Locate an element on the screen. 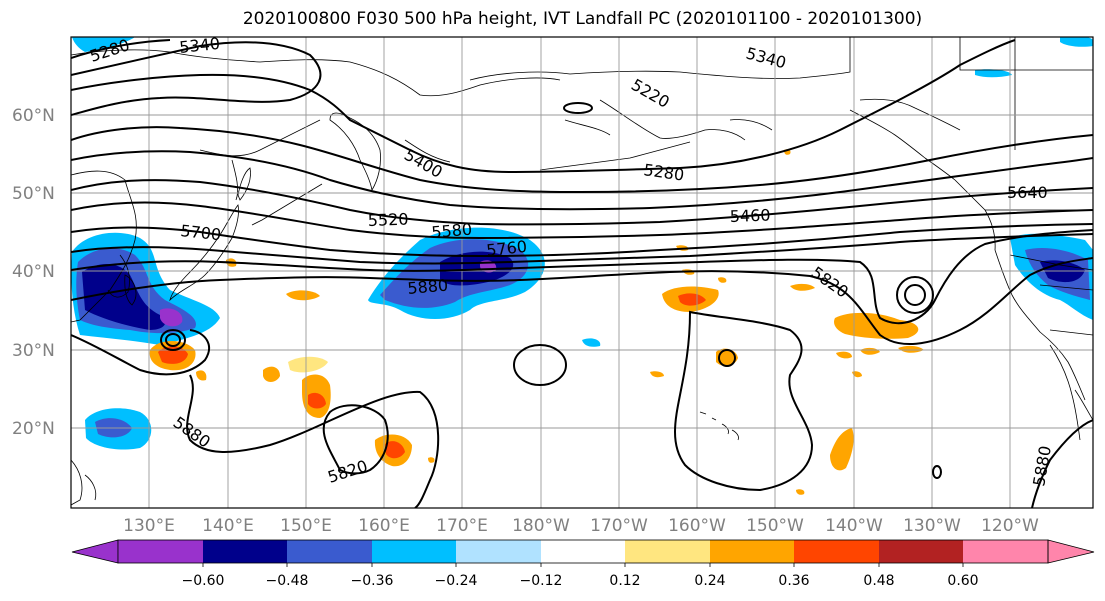  lat-label: 40°N is located at coordinates (33, 272).